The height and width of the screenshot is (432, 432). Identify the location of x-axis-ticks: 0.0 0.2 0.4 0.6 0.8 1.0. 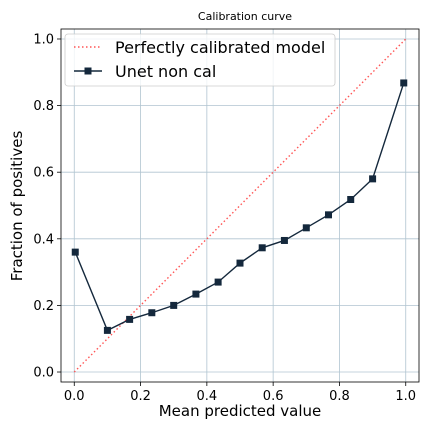
(240, 393).